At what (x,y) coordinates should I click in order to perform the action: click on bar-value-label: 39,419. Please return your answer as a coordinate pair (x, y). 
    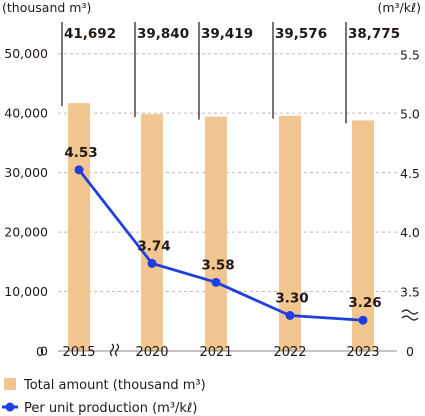
    Looking at the image, I should click on (227, 34).